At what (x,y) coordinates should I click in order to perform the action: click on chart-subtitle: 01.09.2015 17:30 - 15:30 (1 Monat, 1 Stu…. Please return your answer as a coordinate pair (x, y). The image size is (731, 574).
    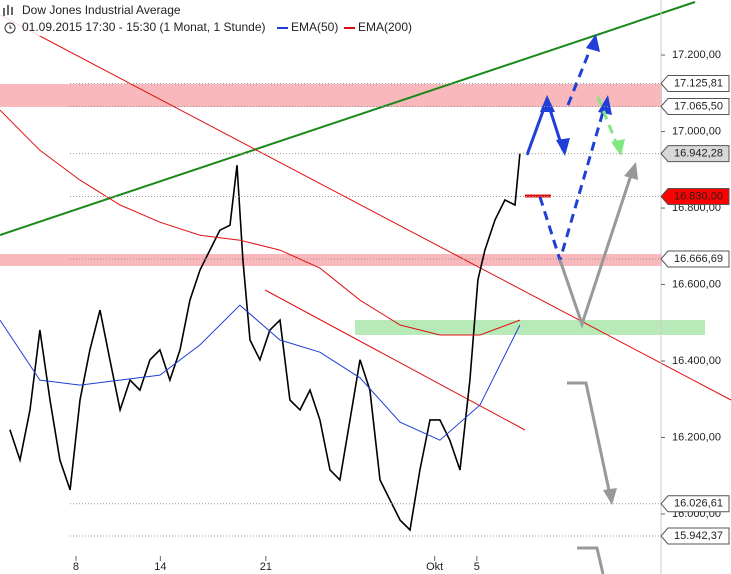
    Looking at the image, I should click on (144, 27).